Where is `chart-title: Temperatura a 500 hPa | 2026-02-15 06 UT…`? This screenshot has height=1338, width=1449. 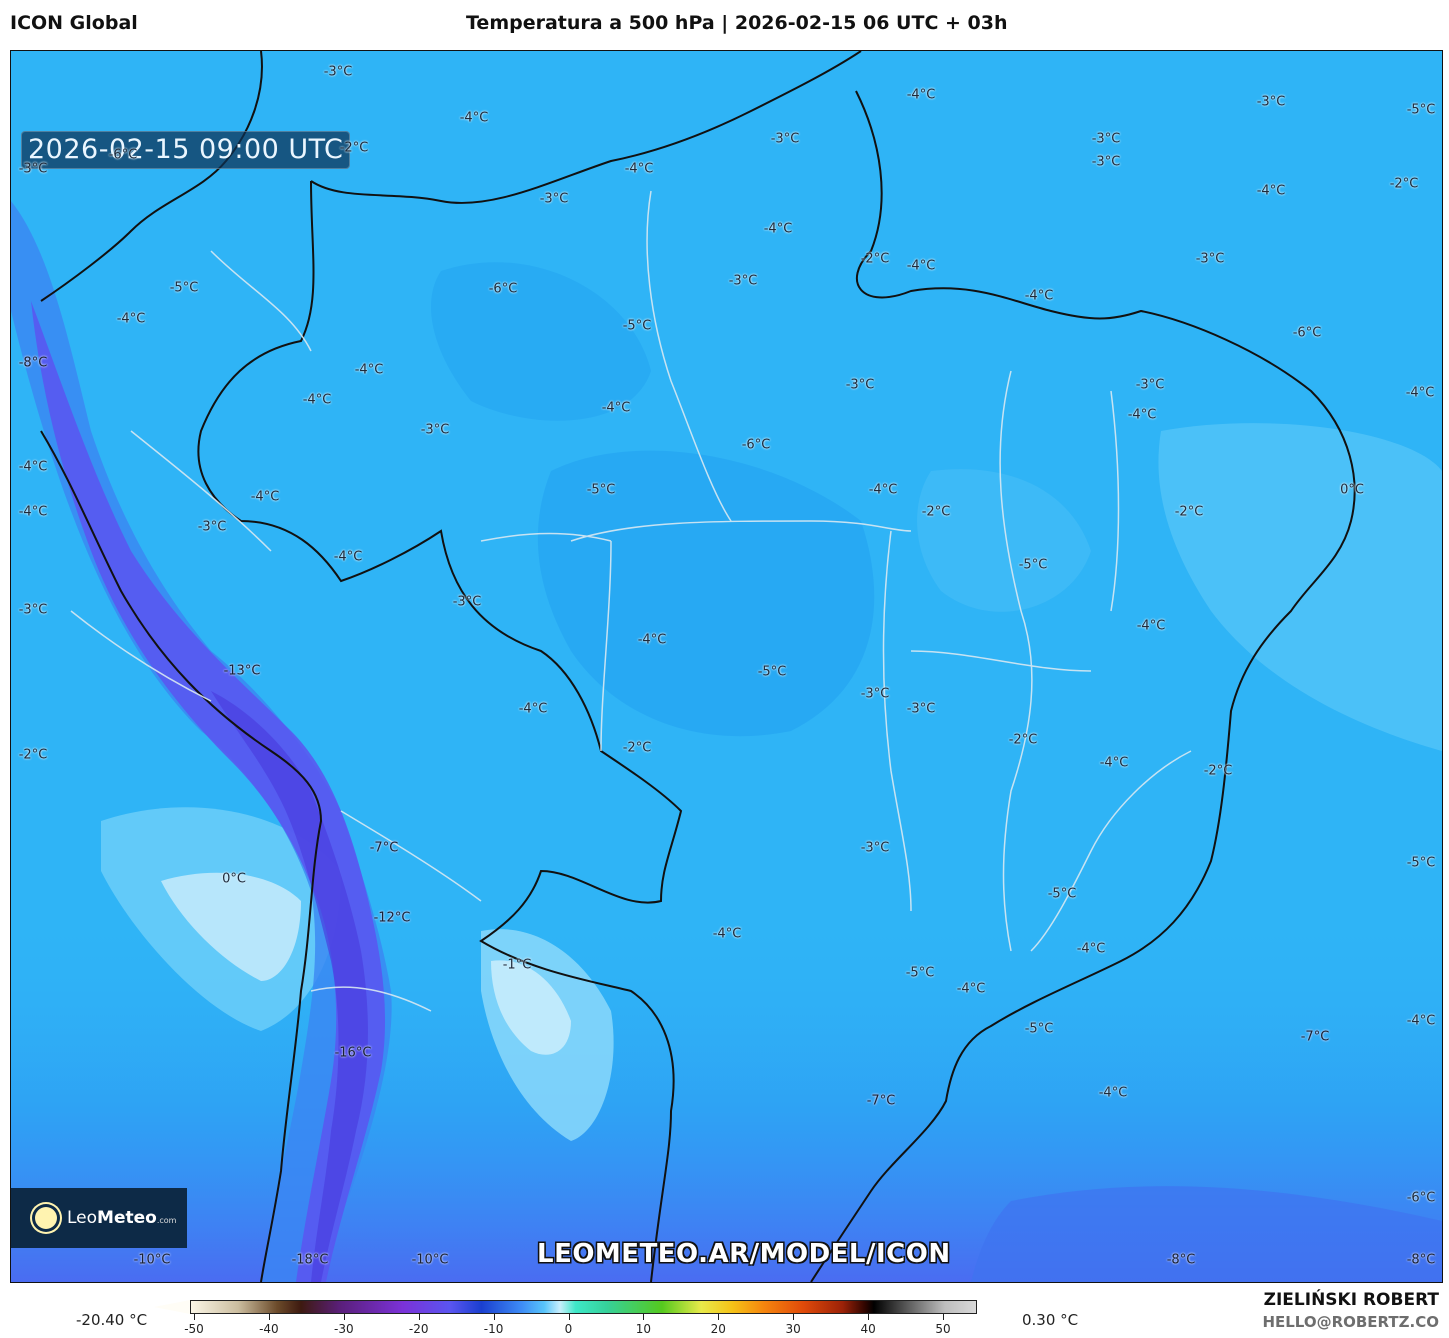
chart-title: Temperatura a 500 hPa | 2026-02-15 06 UT… is located at coordinates (737, 23).